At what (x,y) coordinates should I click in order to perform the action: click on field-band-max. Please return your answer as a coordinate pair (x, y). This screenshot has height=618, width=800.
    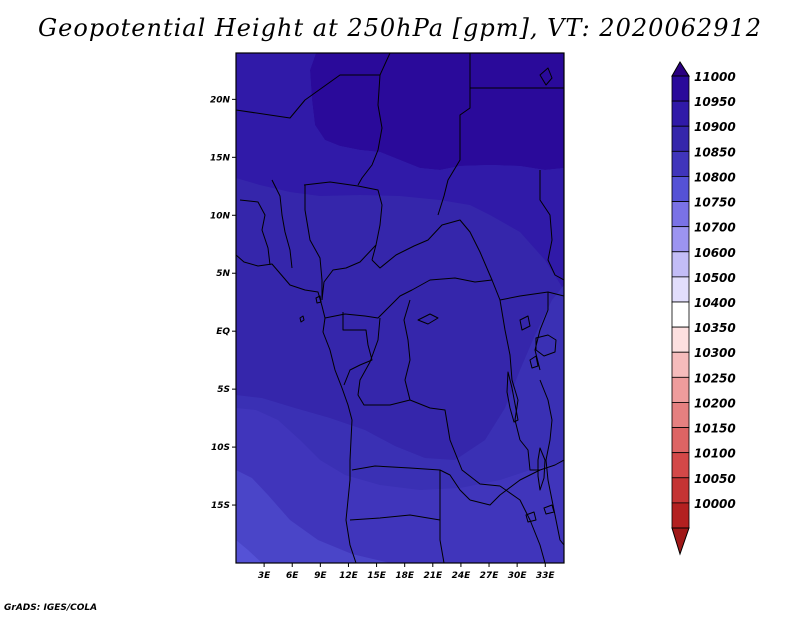
    Looking at the image, I should click on (437, 111).